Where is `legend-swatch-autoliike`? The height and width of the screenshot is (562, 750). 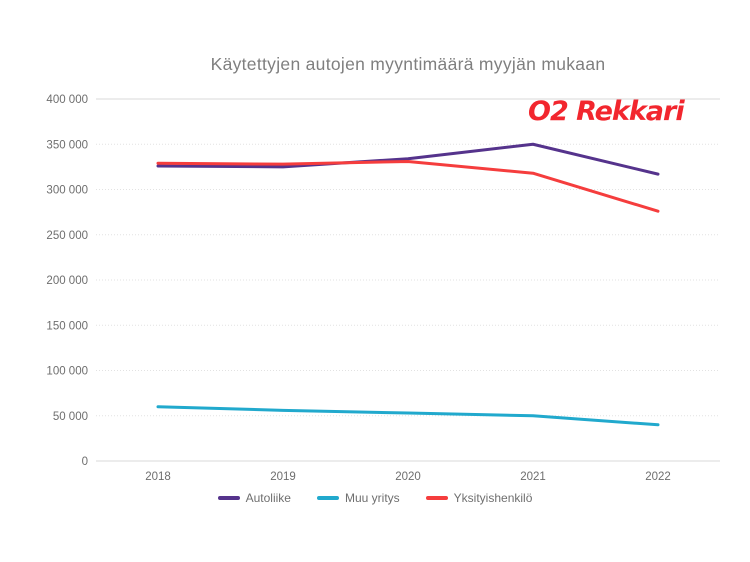
legend-swatch-autoliike is located at coordinates (228, 498).